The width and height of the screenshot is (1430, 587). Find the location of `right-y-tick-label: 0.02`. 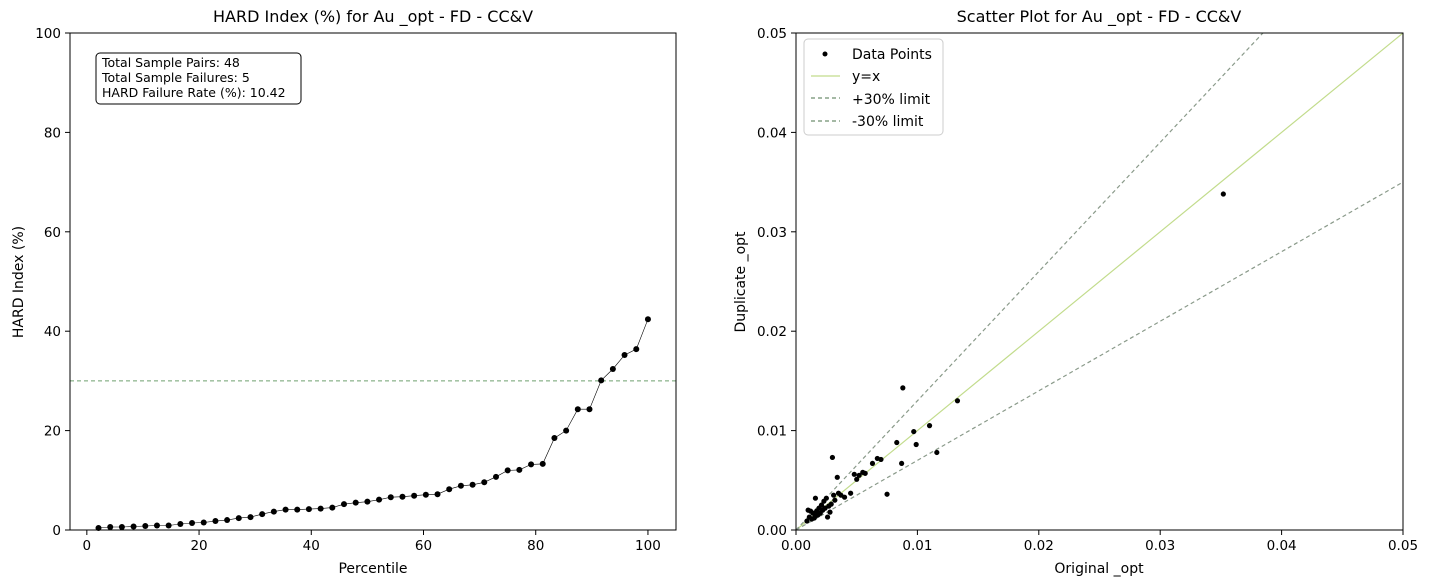

right-y-tick-label: 0.02 is located at coordinates (772, 332).